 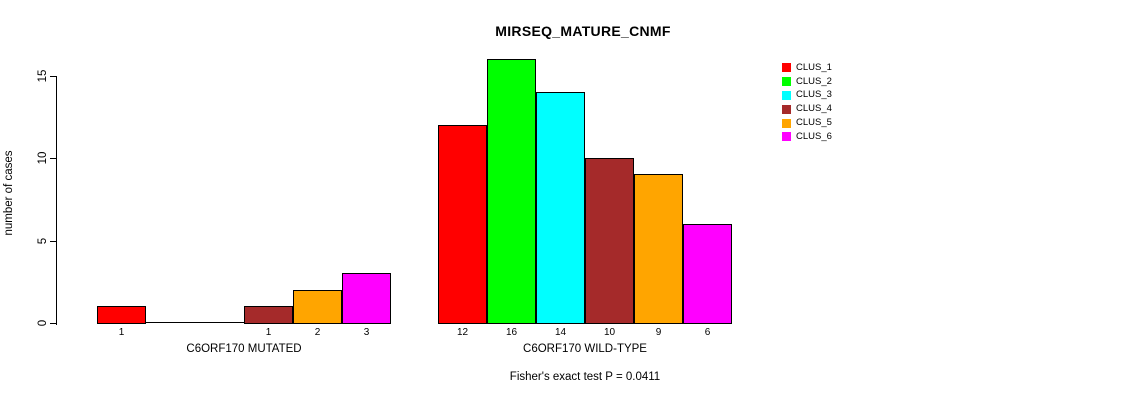 What do you see at coordinates (317, 332) in the screenshot?
I see `bar-value-label: 2` at bounding box center [317, 332].